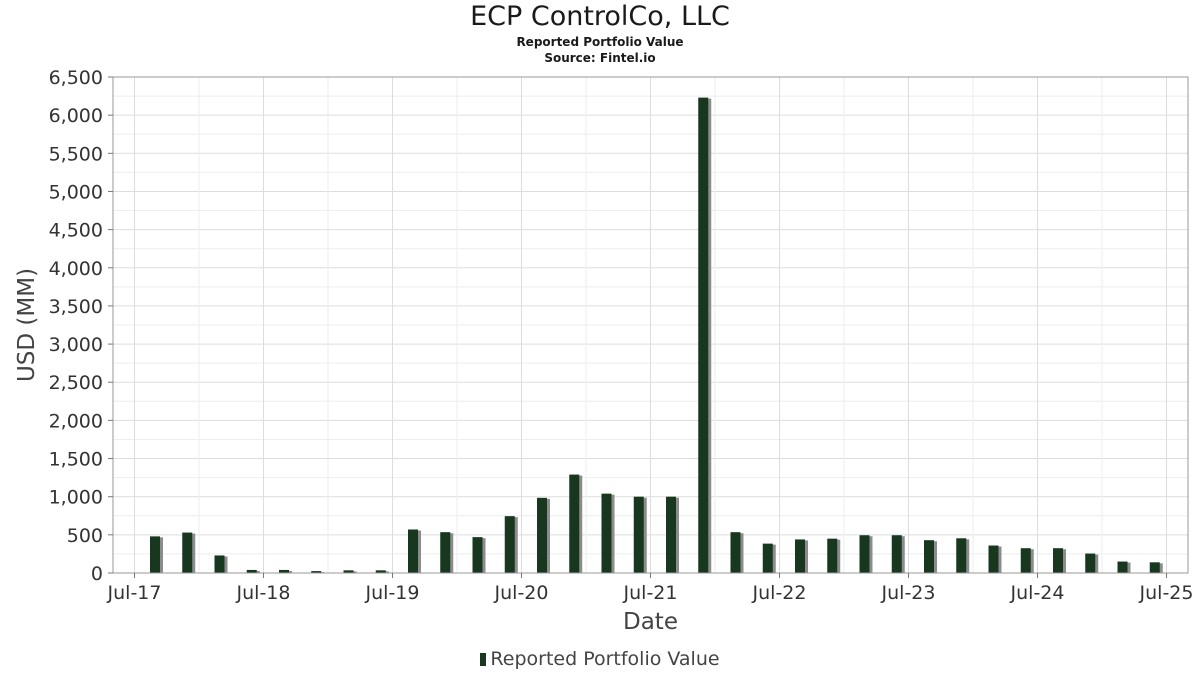  Describe the element at coordinates (600, 42) in the screenshot. I see `chart-subtitle: Reported Portfolio Value` at that location.